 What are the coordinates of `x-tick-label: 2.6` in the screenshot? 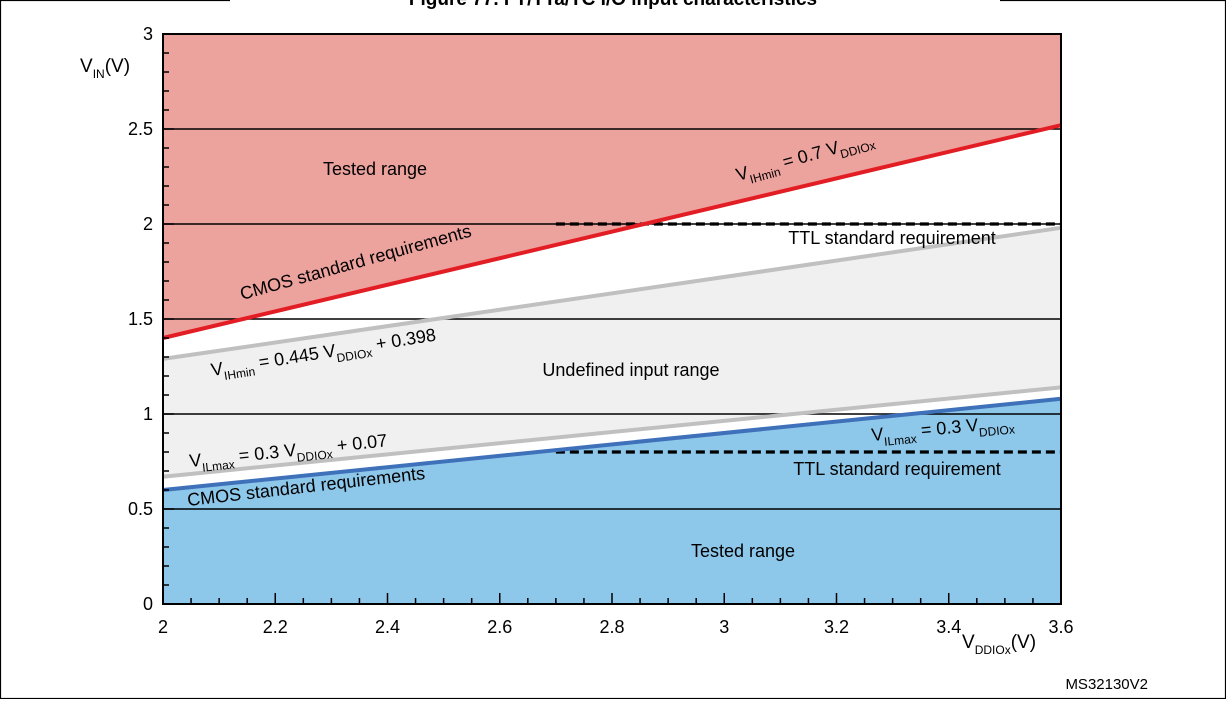 It's located at (499, 627).